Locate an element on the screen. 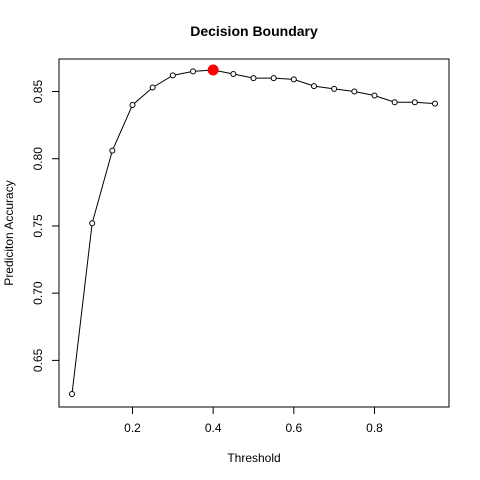 The width and height of the screenshot is (480, 480). x-tick-label: 0.8 is located at coordinates (374, 428).